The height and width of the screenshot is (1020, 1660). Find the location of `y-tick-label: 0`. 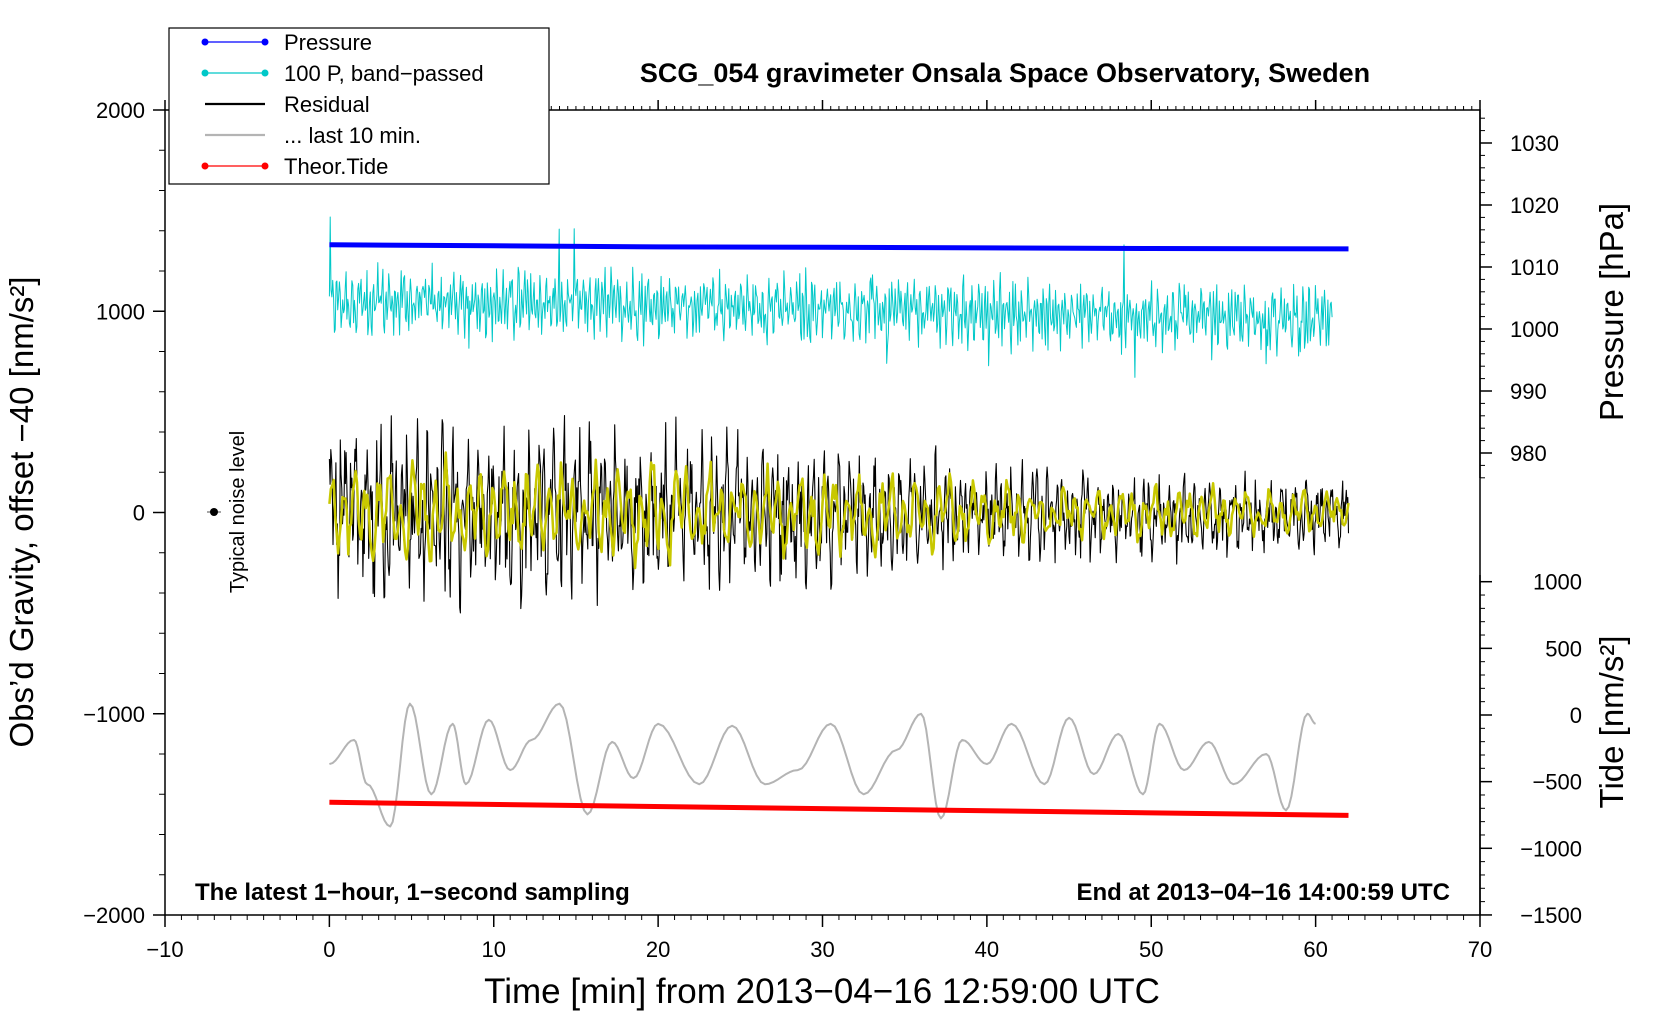

y-tick-label: 0 is located at coordinates (139, 513).